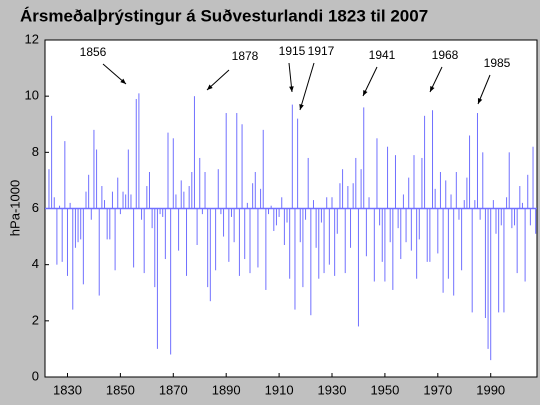  What do you see at coordinates (173, 389) in the screenshot?
I see `x-tick-label: 1870` at bounding box center [173, 389].